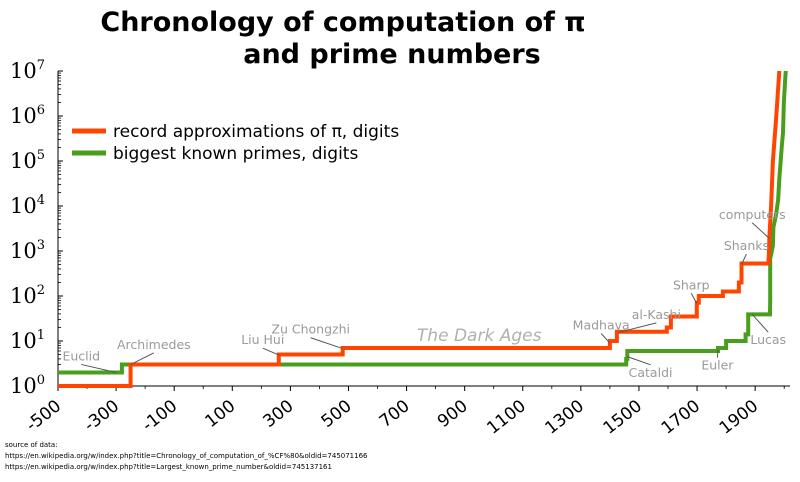 The height and width of the screenshot is (482, 800). What do you see at coordinates (41, 110) in the screenshot?
I see `y-tick-exponent: 6` at bounding box center [41, 110].